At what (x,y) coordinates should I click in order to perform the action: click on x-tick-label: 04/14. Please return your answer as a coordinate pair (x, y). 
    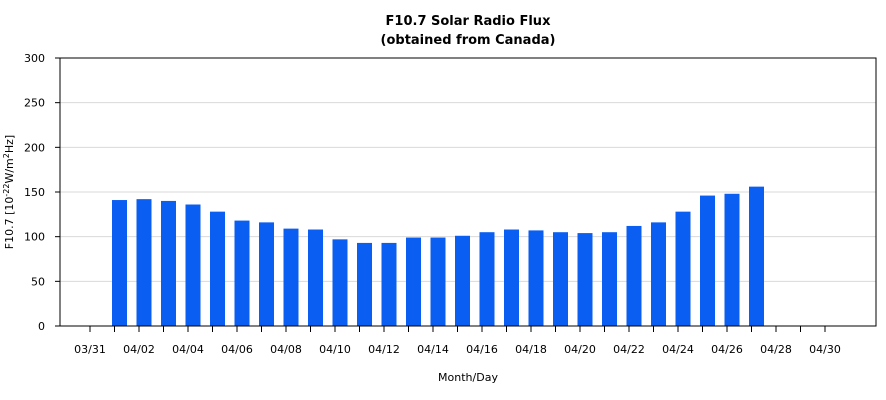
    Looking at the image, I should click on (433, 349).